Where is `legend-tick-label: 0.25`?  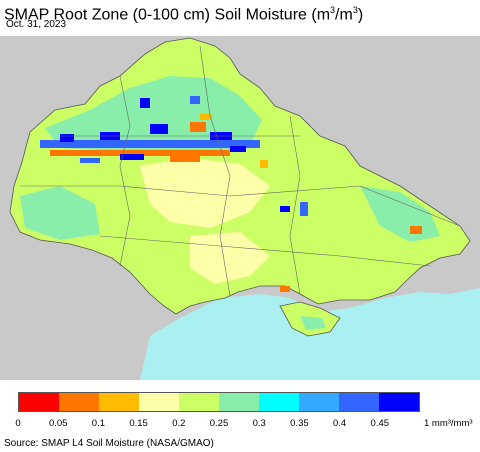 legend-tick-label: 0.25 is located at coordinates (219, 423).